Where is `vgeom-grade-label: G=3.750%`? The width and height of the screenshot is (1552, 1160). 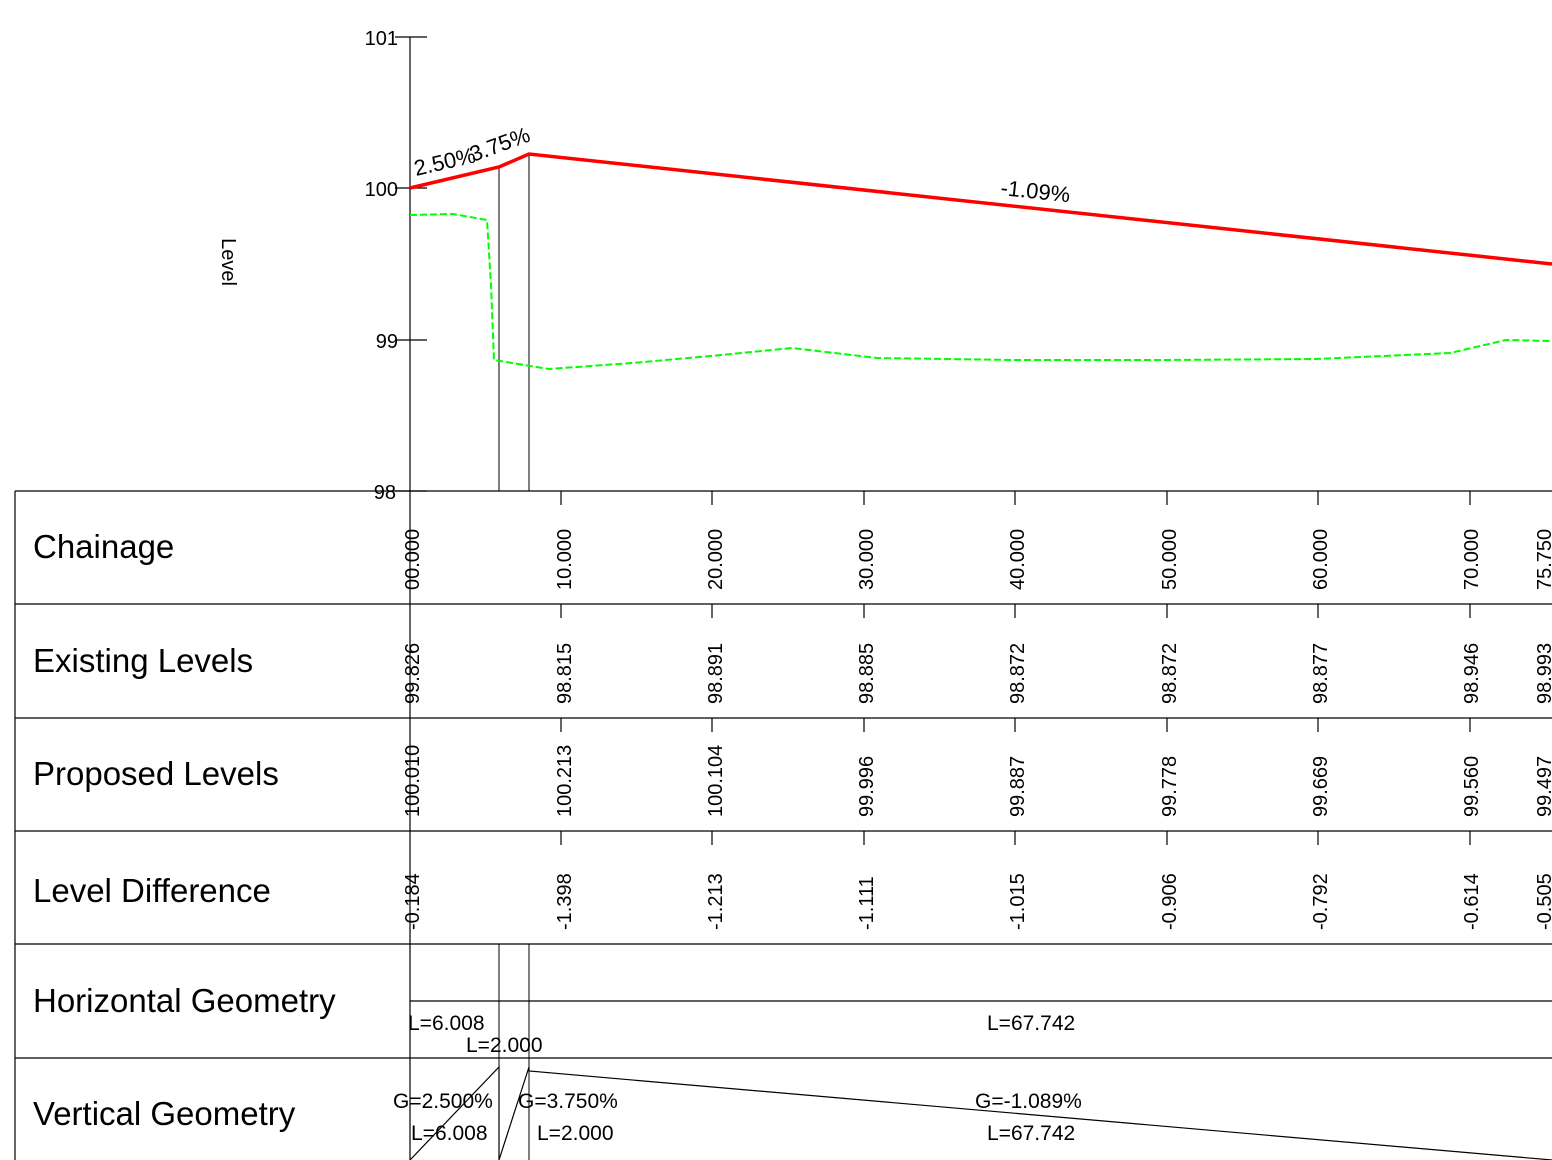 vgeom-grade-label: G=3.750% is located at coordinates (568, 1101).